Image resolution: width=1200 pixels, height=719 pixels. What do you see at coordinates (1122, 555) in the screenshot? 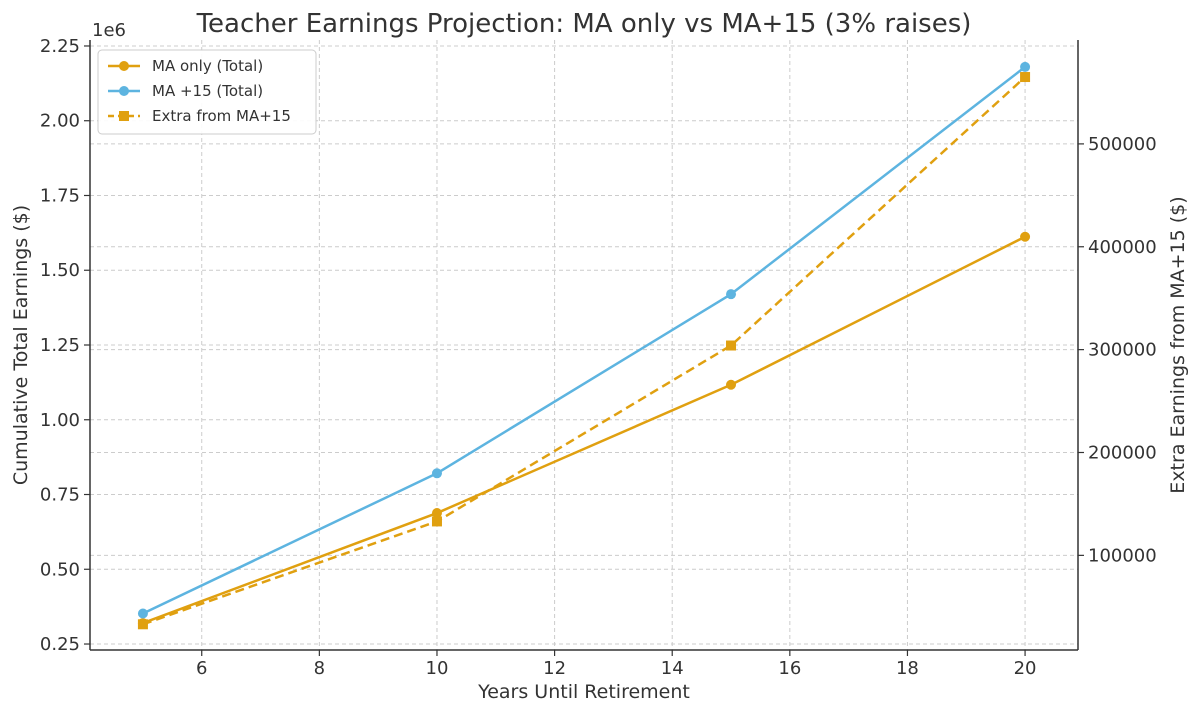
I see `y2-tick-label: 100000` at bounding box center [1122, 555].